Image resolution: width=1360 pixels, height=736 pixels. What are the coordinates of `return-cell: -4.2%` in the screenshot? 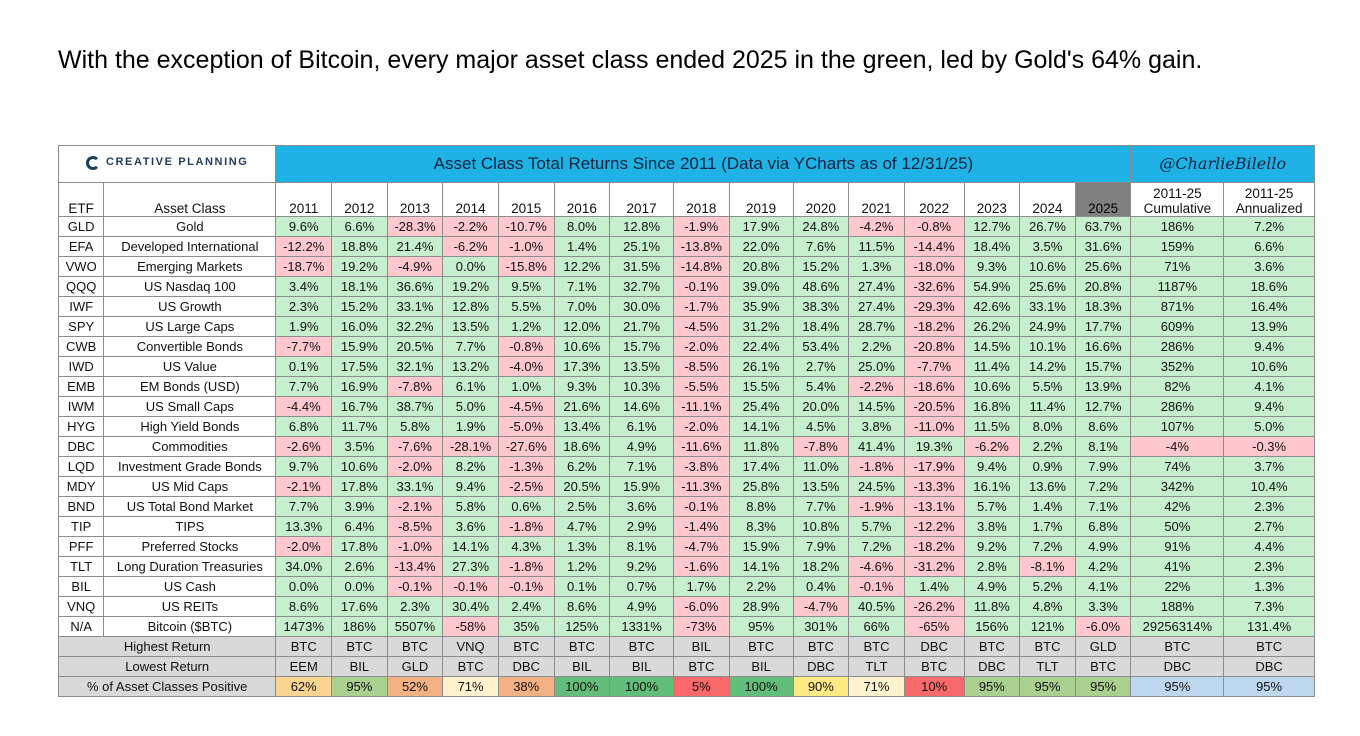 It's located at (876, 226).